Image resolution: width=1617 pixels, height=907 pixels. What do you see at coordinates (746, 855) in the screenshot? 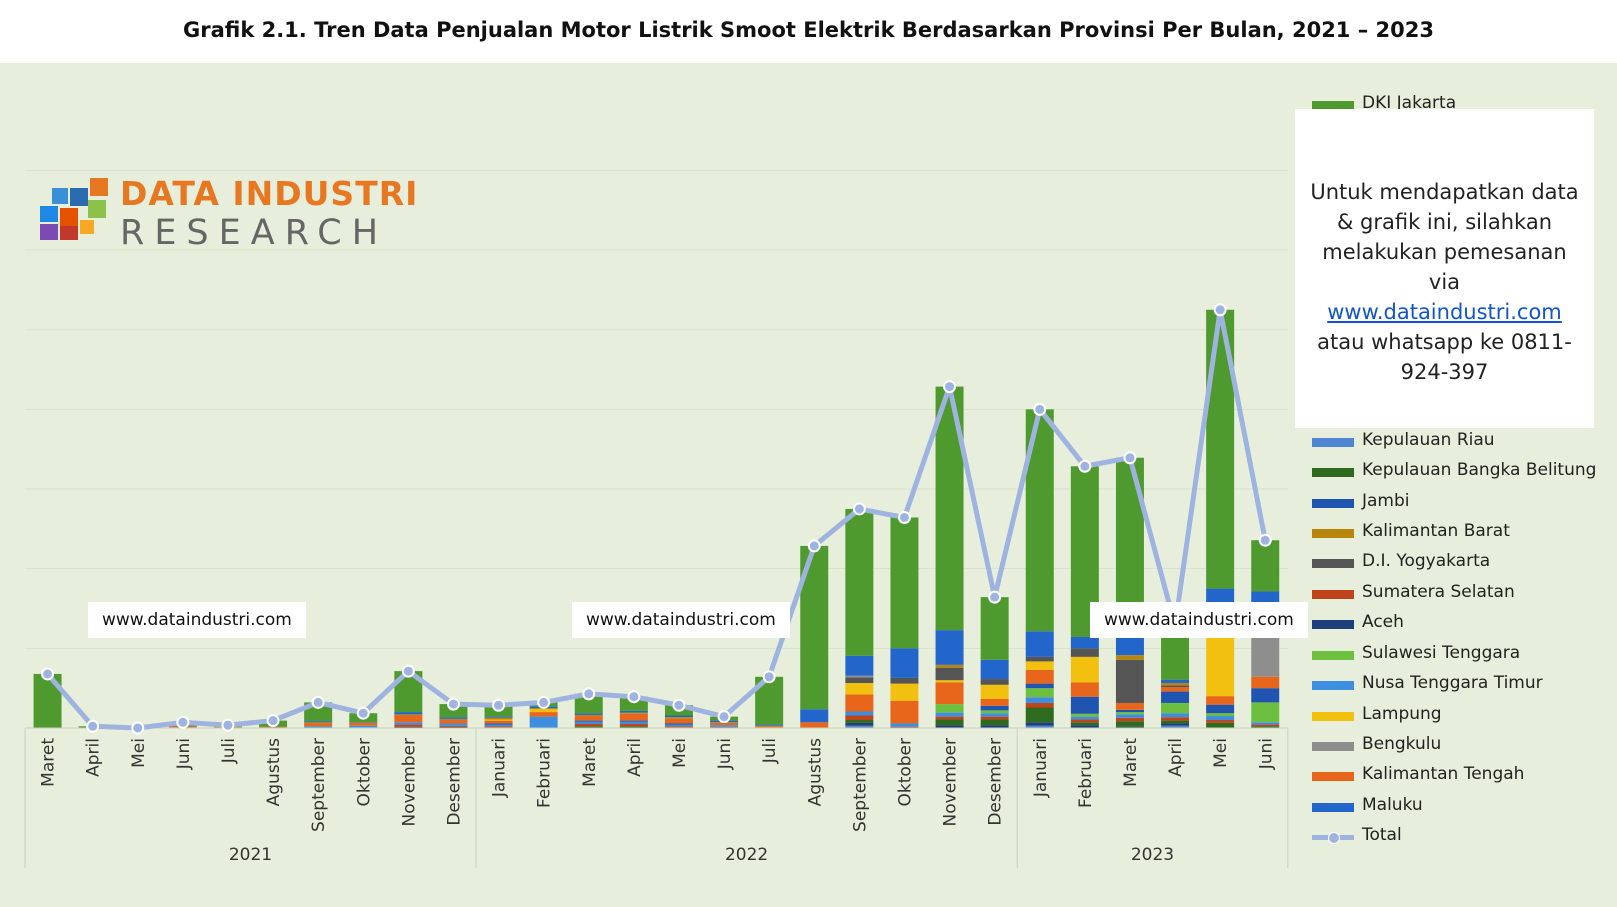
I see `year-label: 2022` at bounding box center [746, 855].